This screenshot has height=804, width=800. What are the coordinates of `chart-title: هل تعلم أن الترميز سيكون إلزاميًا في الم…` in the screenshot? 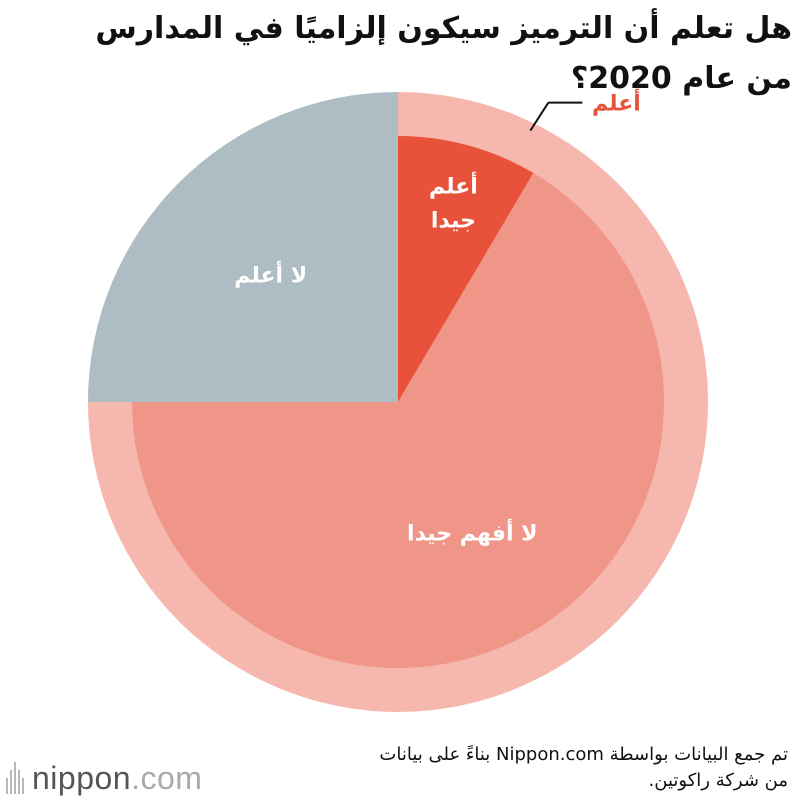 It's located at (443, 53).